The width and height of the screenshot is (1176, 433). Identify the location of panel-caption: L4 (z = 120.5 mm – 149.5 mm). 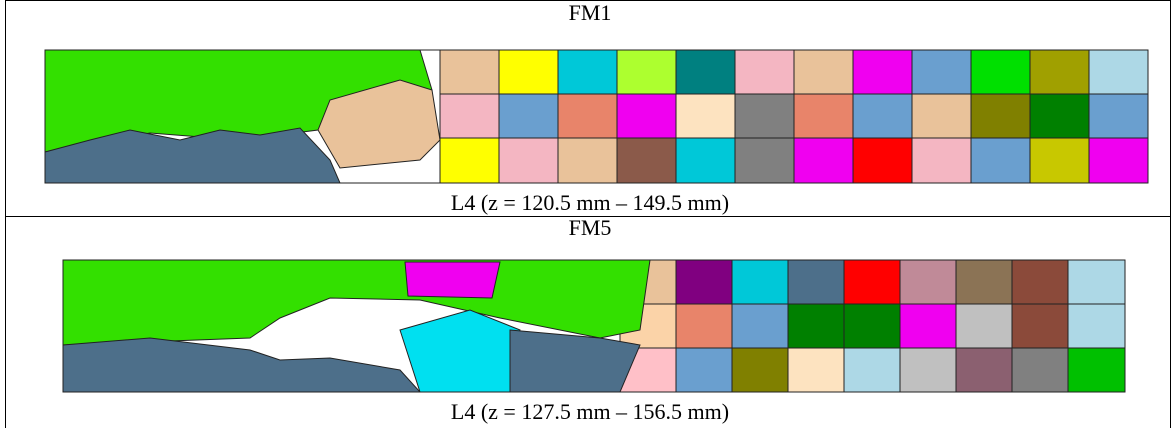
(590, 202).